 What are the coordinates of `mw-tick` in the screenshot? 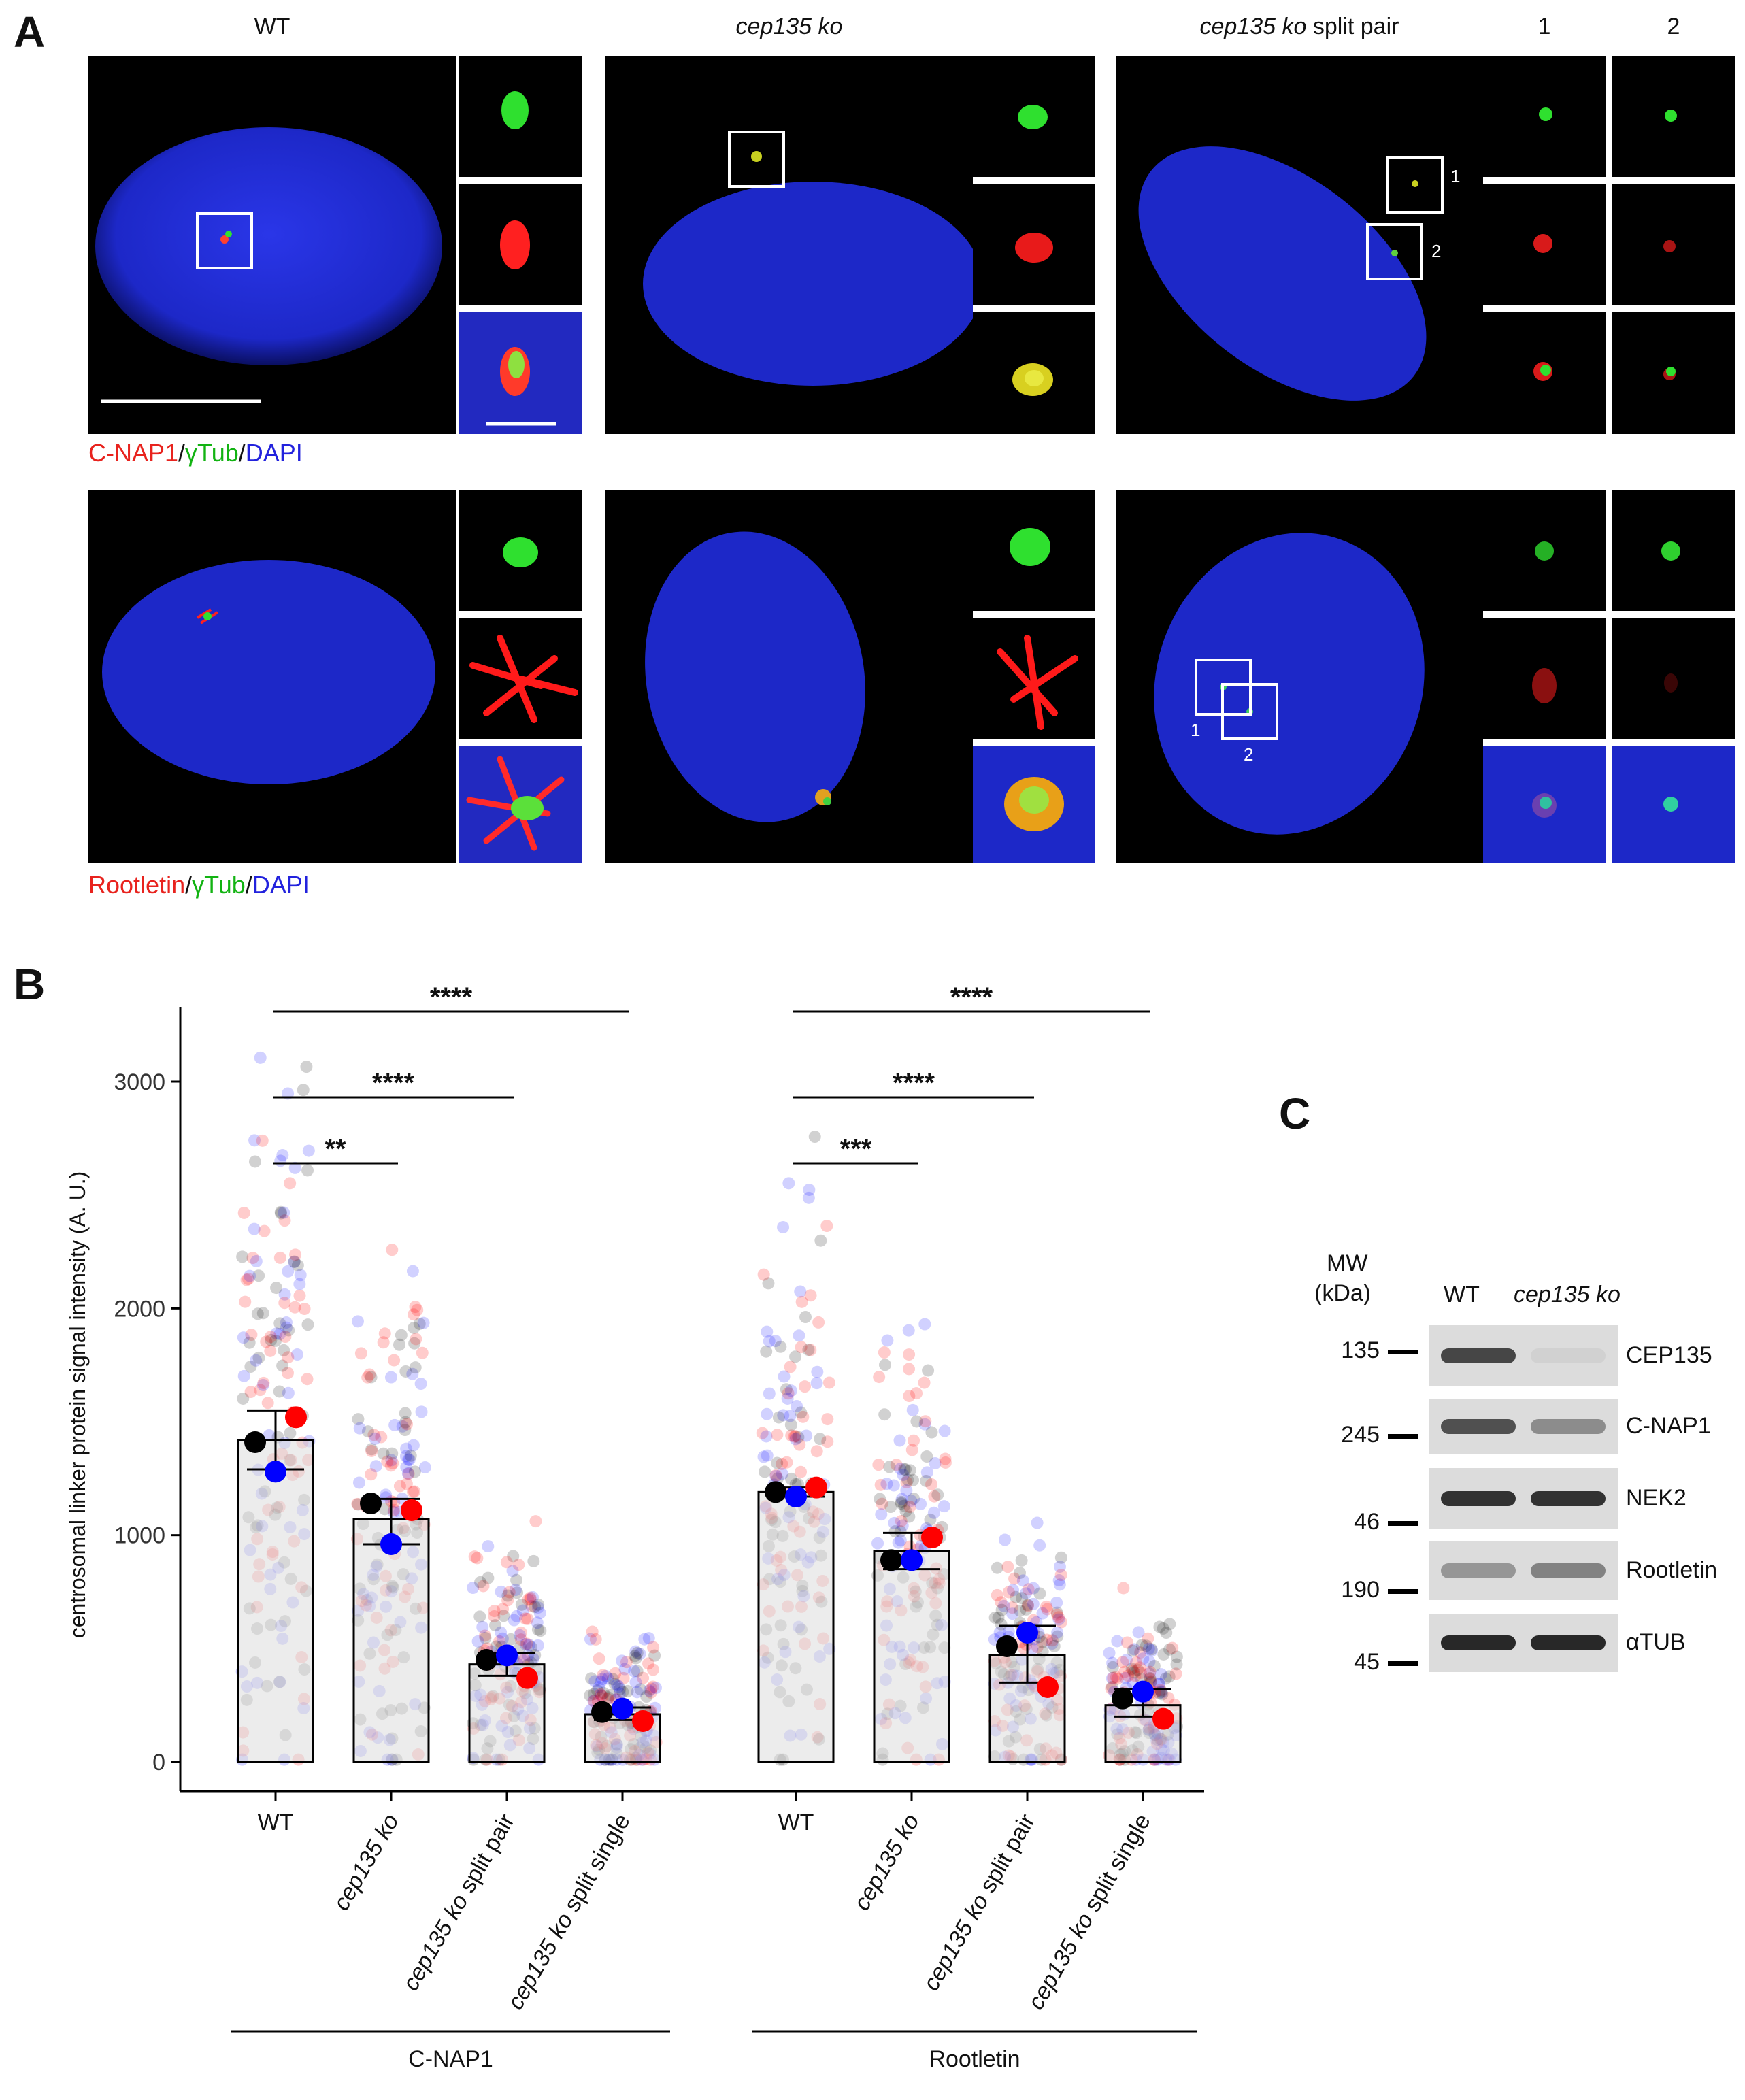 It's located at (1403, 1523).